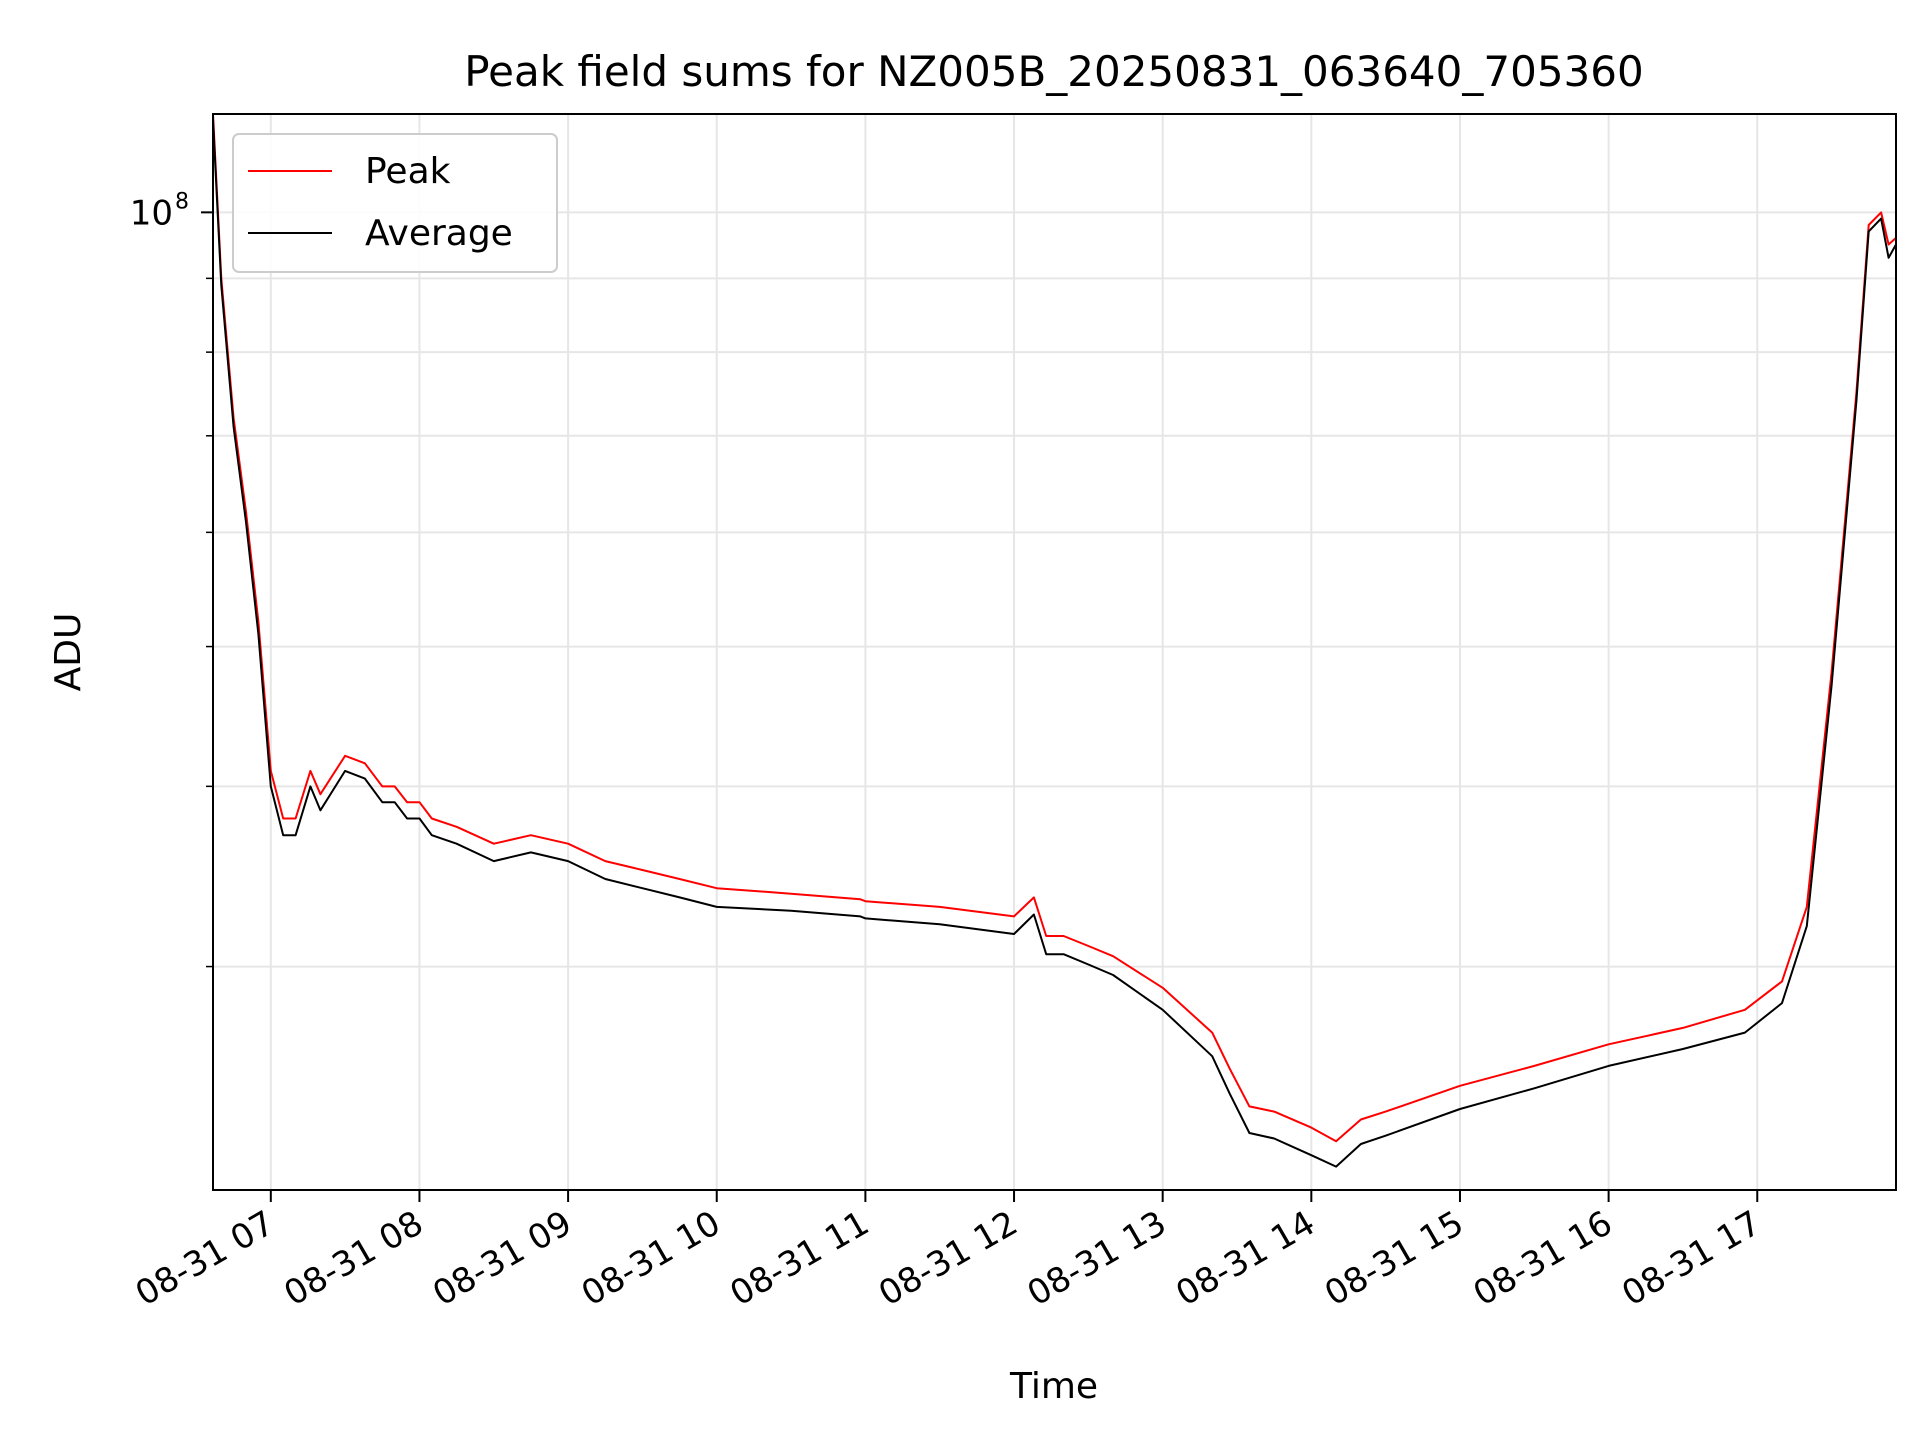  What do you see at coordinates (182, 201) in the screenshot?
I see `y-tick-label-exponent: 8` at bounding box center [182, 201].